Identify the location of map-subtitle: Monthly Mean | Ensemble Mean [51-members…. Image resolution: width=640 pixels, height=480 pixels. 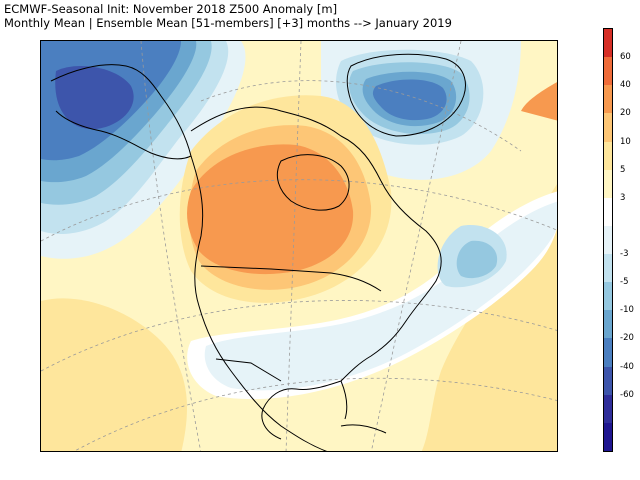
(228, 23).